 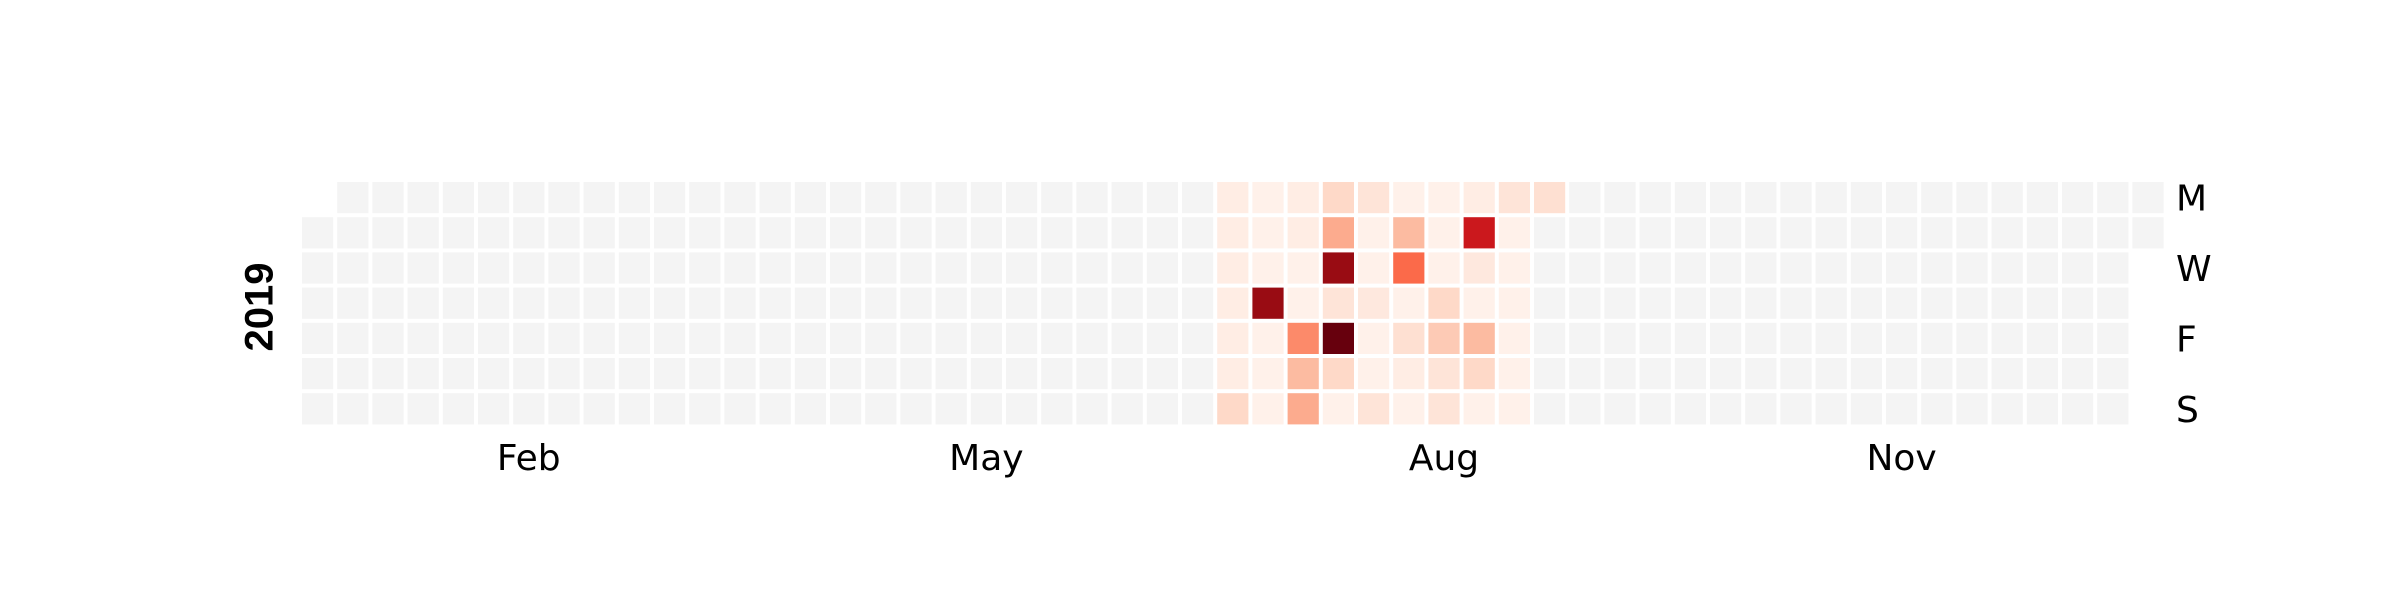 I want to click on year-label: 2019, so click(x=260, y=307).